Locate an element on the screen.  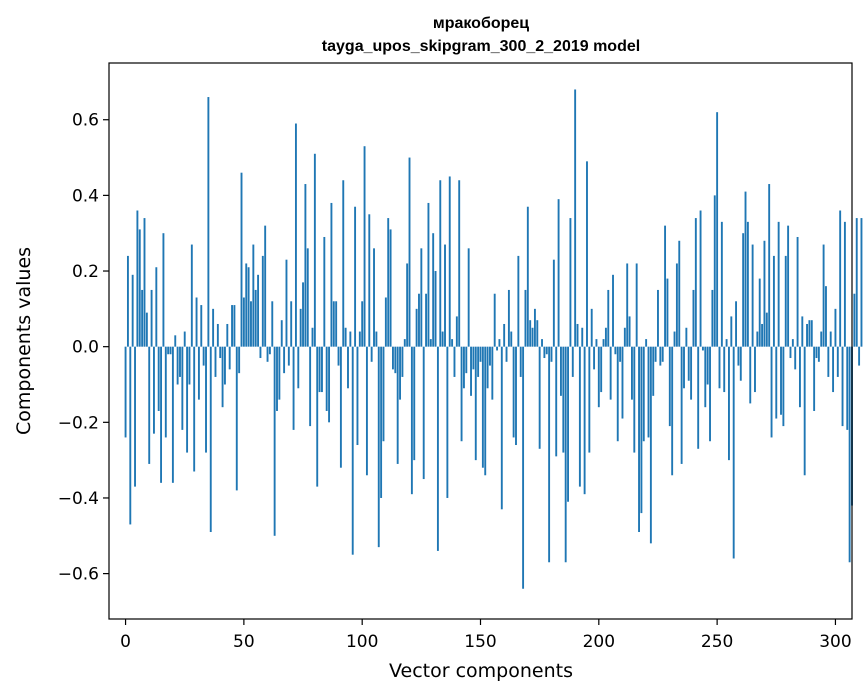
y-tick-label-4: 0.2 is located at coordinates (85, 272).